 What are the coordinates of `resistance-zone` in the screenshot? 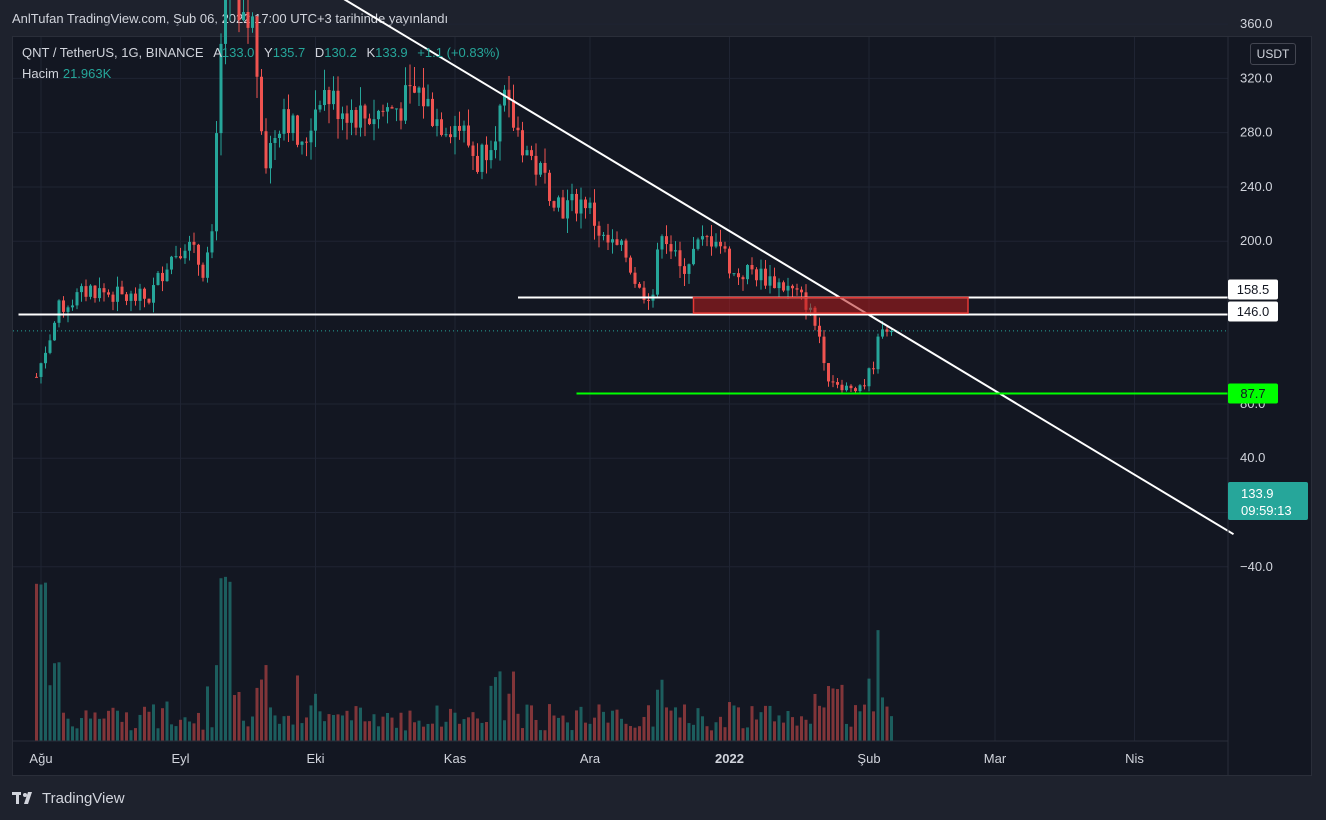 It's located at (830, 305).